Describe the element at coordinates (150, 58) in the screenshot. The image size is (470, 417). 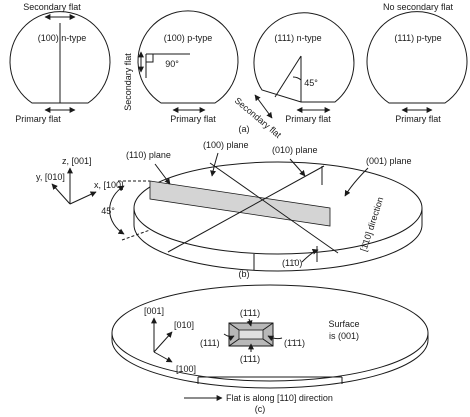
I see `right-angle-mark` at that location.